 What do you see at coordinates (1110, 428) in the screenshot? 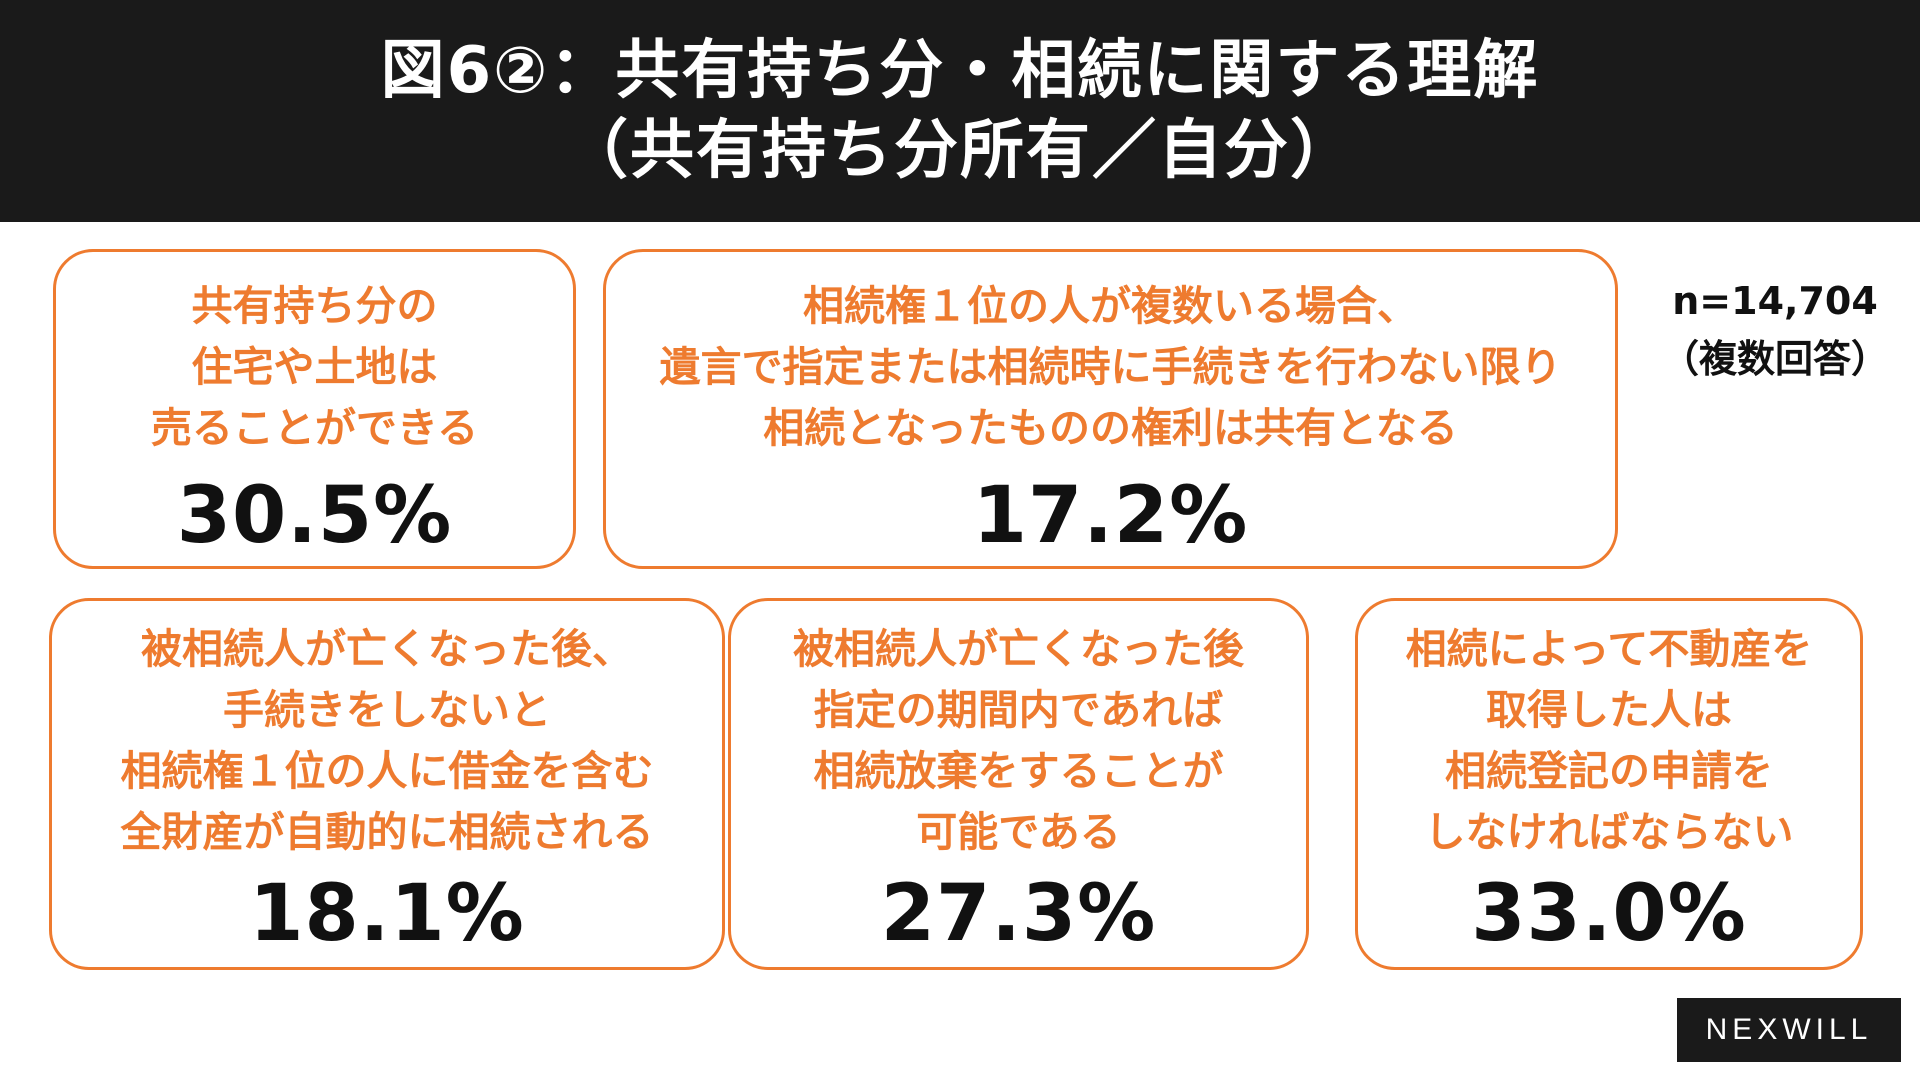
I see `statement-line: 相続となったものの権利は共有となる` at bounding box center [1110, 428].